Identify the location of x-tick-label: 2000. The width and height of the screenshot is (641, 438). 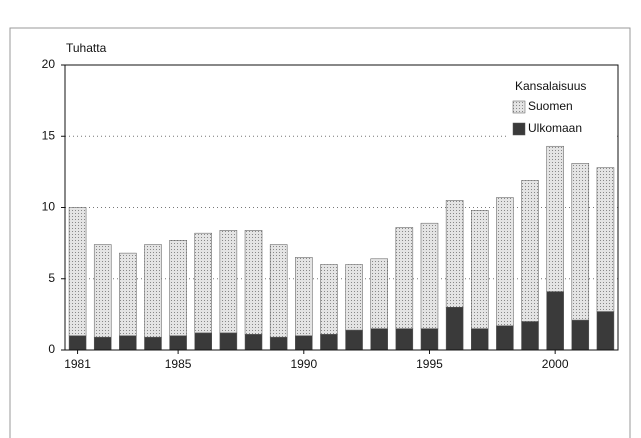
(555, 364).